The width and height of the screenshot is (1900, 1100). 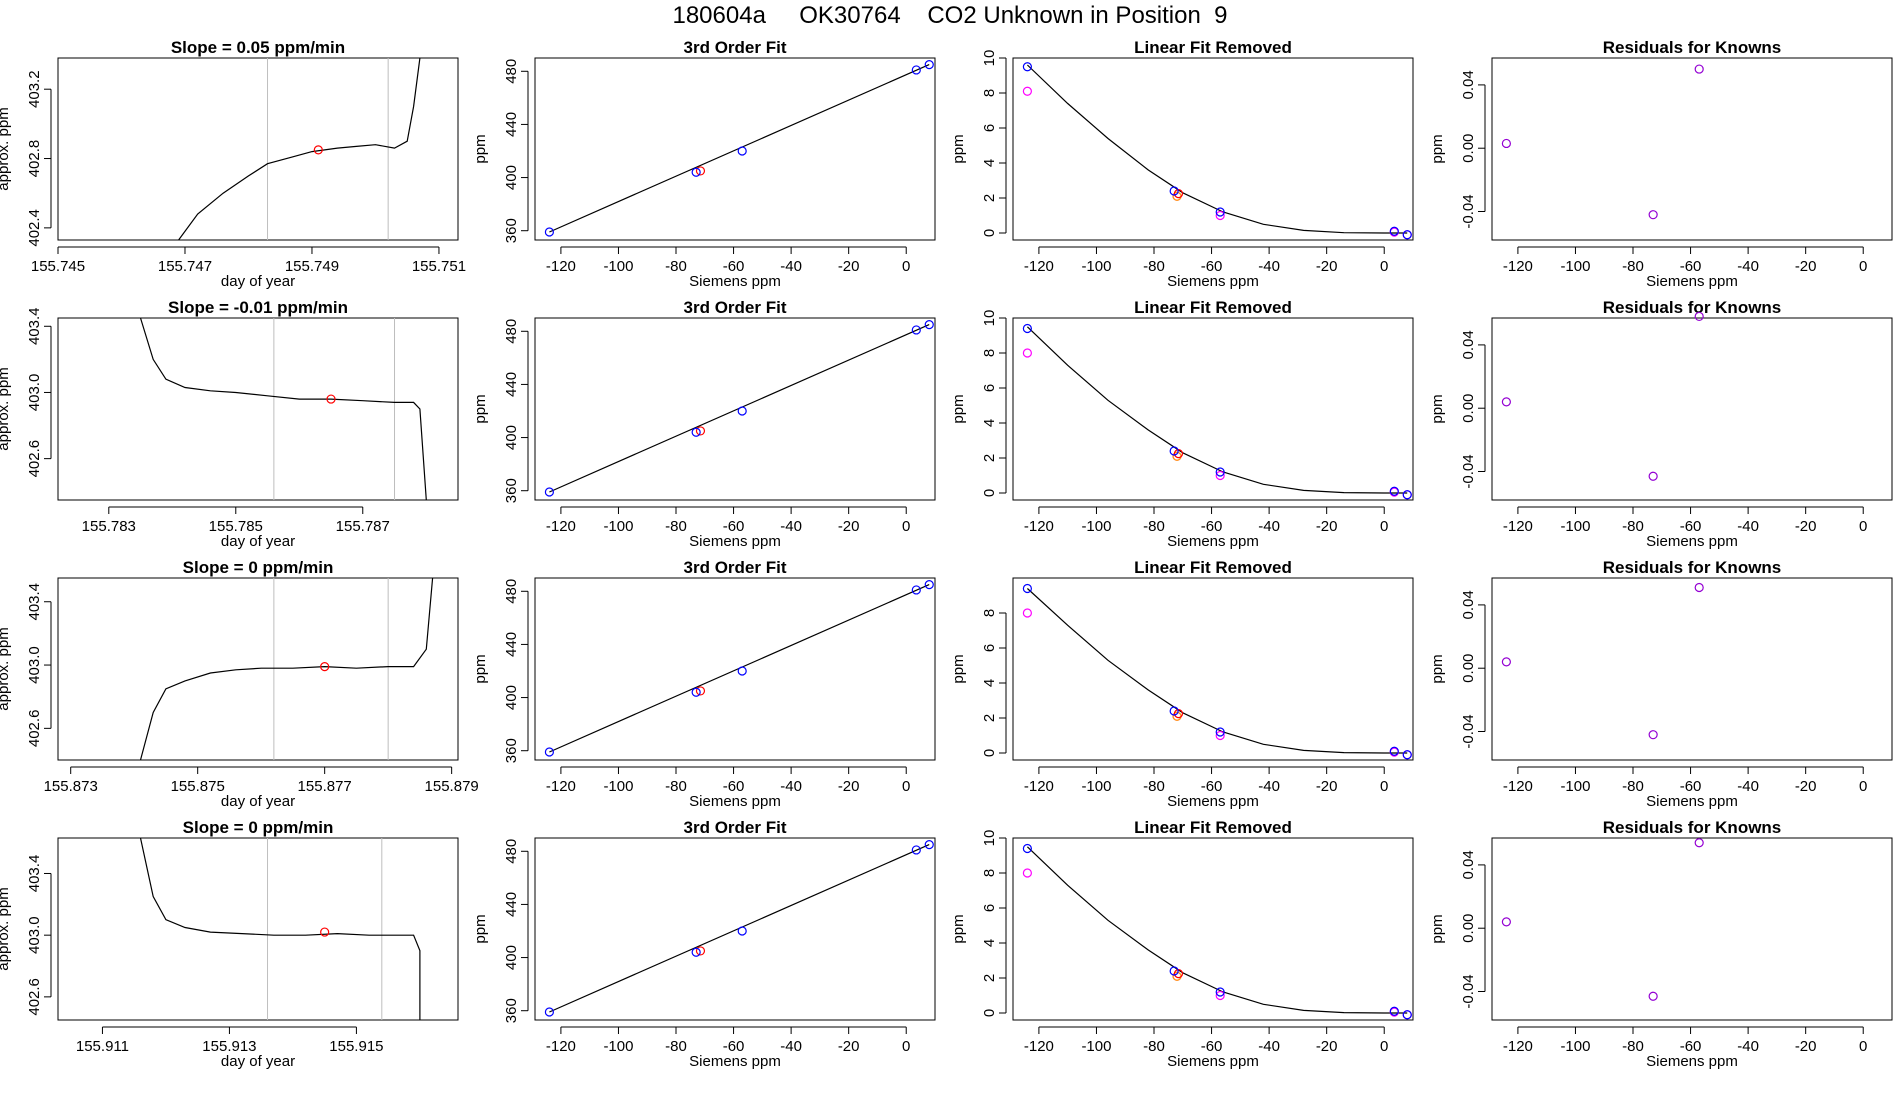 I want to click on chart-1-mean-marker, so click(x=331, y=399).